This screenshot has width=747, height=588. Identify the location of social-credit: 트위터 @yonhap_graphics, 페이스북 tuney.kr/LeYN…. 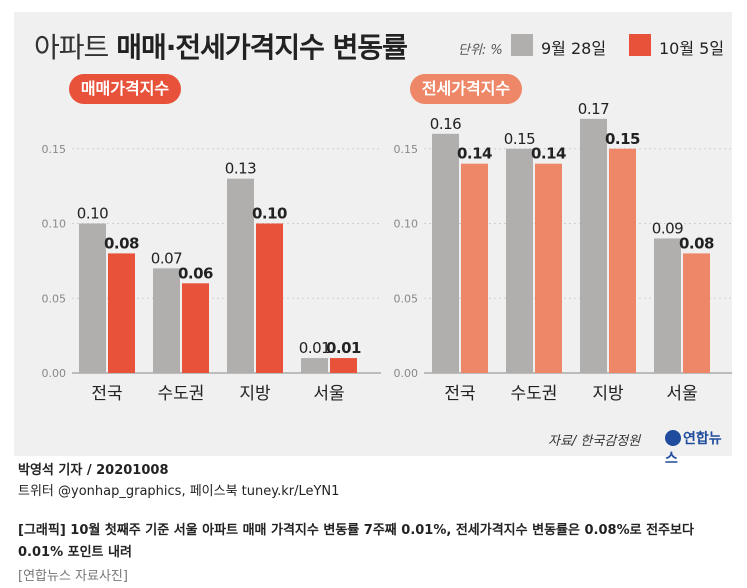
(179, 491).